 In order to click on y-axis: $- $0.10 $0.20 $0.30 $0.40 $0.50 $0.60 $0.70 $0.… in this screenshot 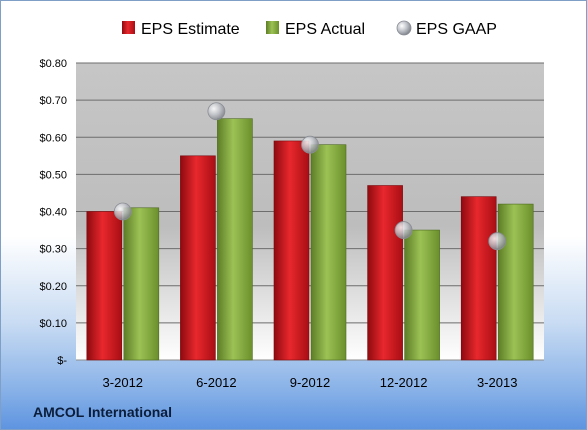, I will do `click(53, 212)`.